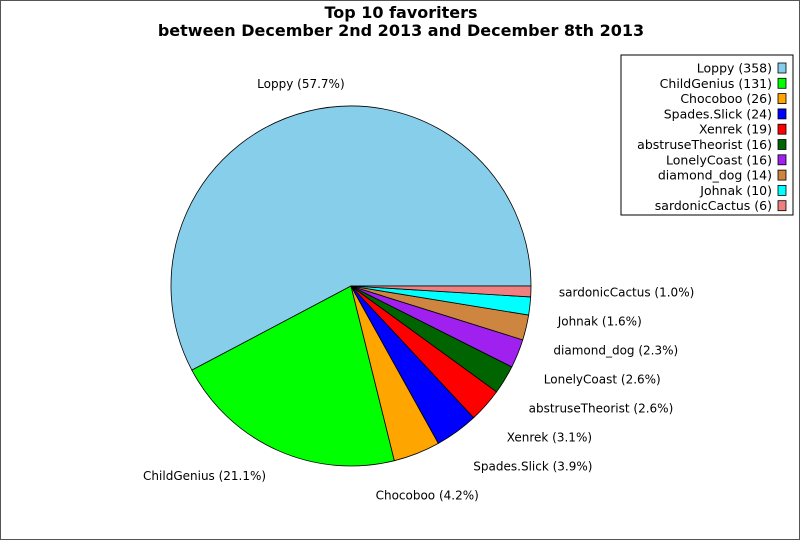 The width and height of the screenshot is (800, 541). Describe the element at coordinates (626, 292) in the screenshot. I see `slice-label-sardoniccactus: sardonicCactus (1.0%)` at that location.